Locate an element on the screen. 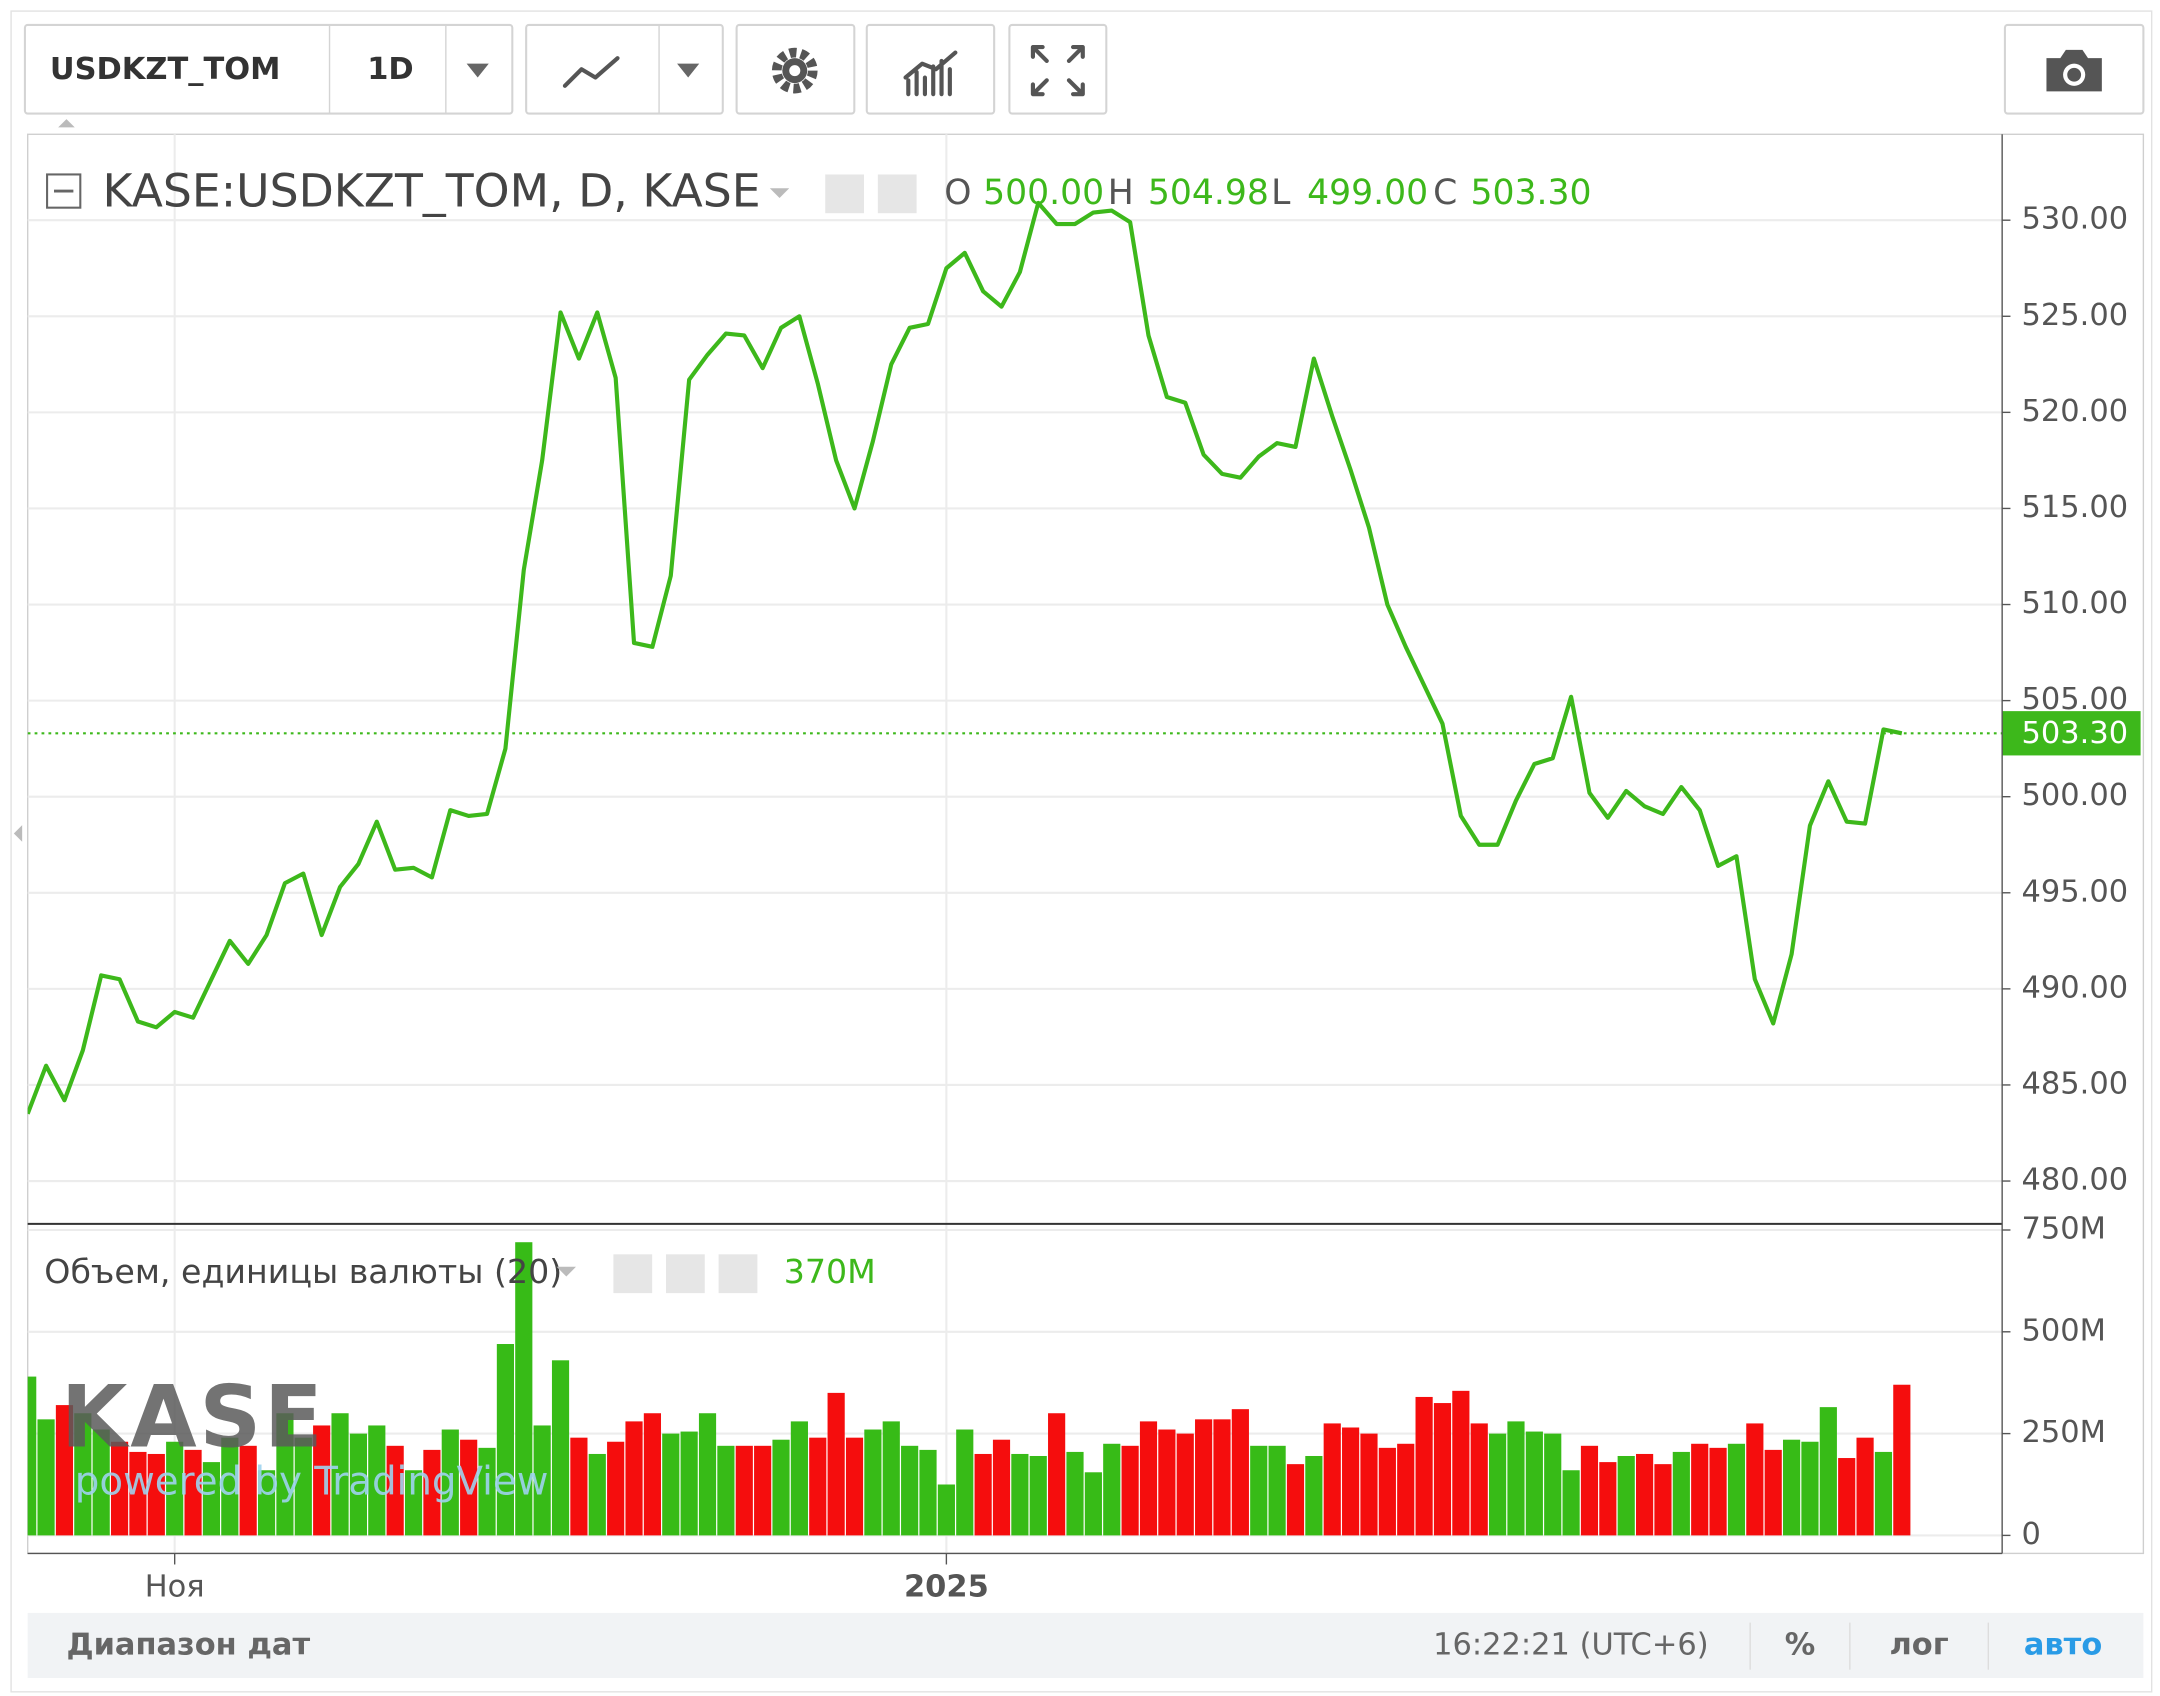 The width and height of the screenshot is (2160, 1696). ohlc: O 500.00 H 504.98 L 499.00 C 503.30 is located at coordinates (1267, 193).